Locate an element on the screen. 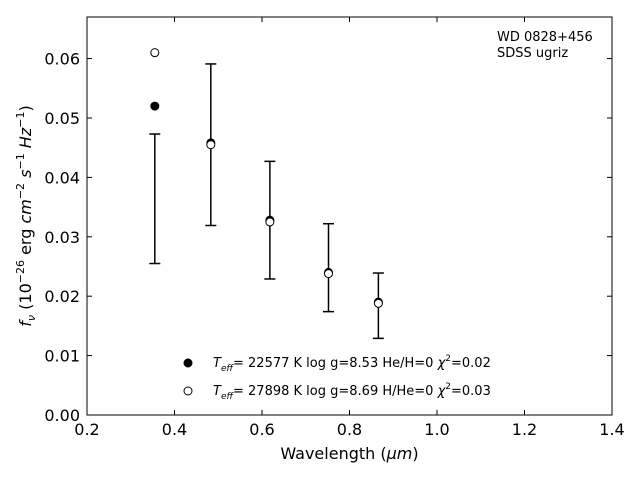  x-tick-label: 0.2 is located at coordinates (86, 429).